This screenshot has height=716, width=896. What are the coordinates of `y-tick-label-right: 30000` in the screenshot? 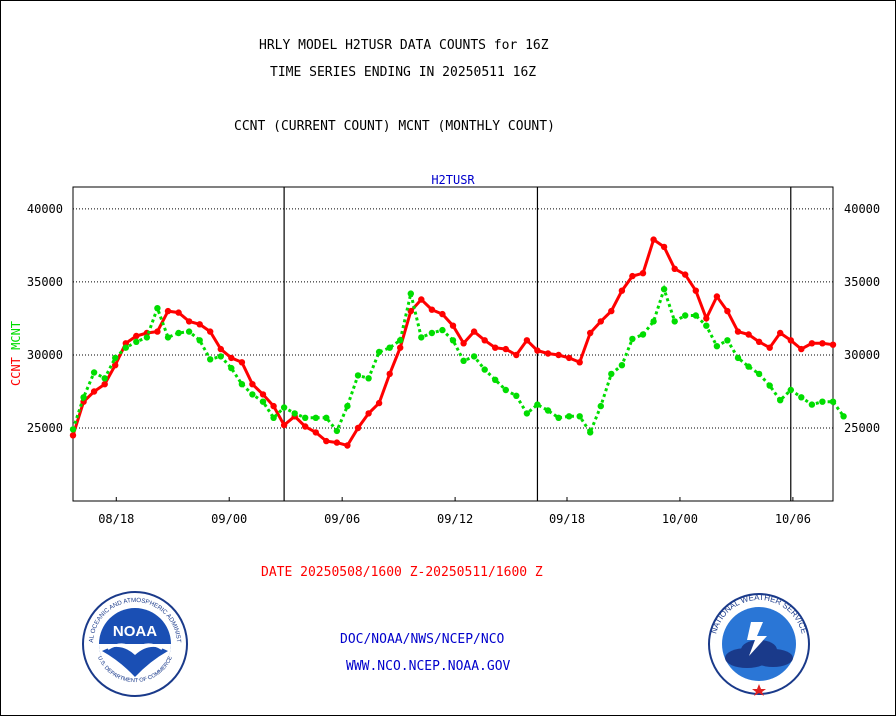 It's located at (862, 355).